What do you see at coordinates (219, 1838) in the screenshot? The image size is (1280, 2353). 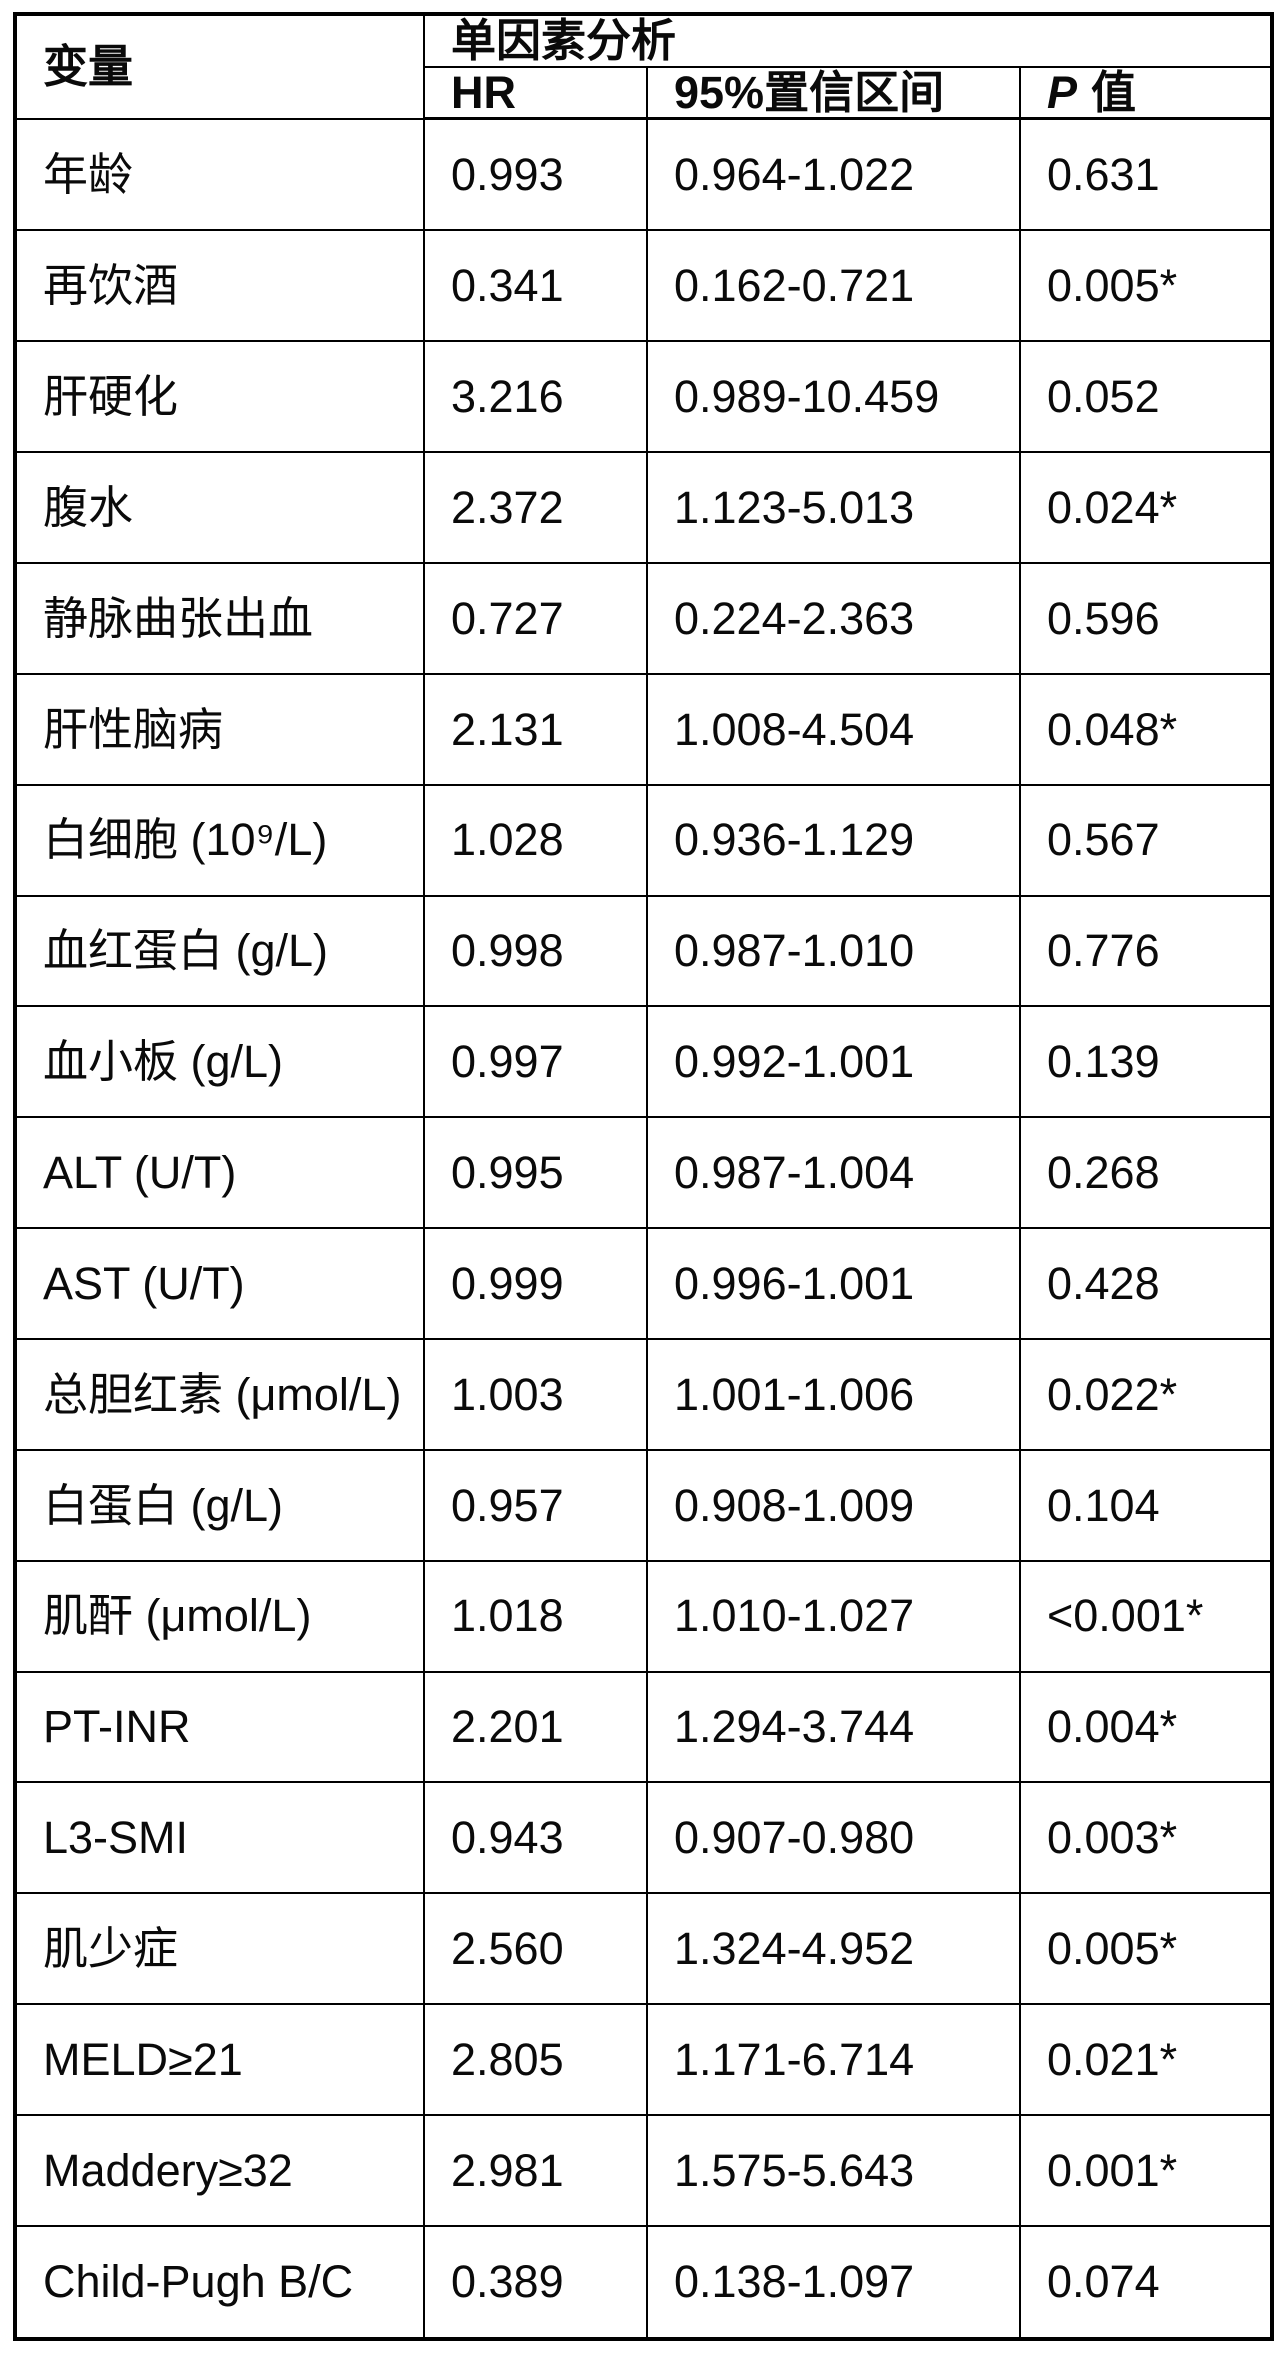 I see `row-variable-cell: L3-SMI` at bounding box center [219, 1838].